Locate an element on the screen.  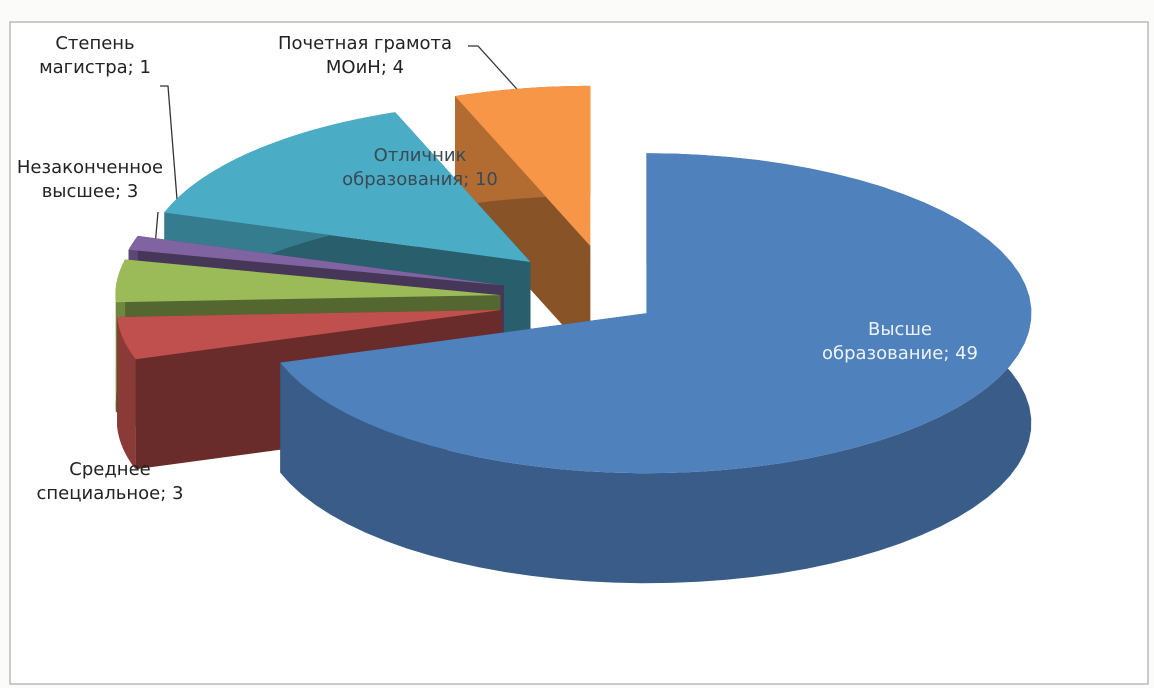
data-label: Степень магистра; 1 is located at coordinates (95, 56).